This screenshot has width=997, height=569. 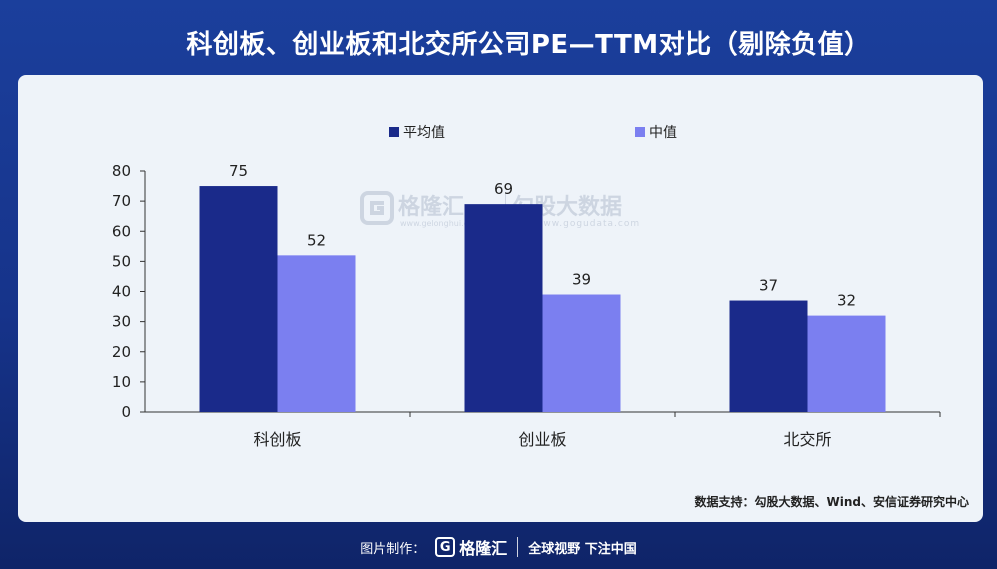 I want to click on y-tick-label: 0, so click(x=126, y=412).